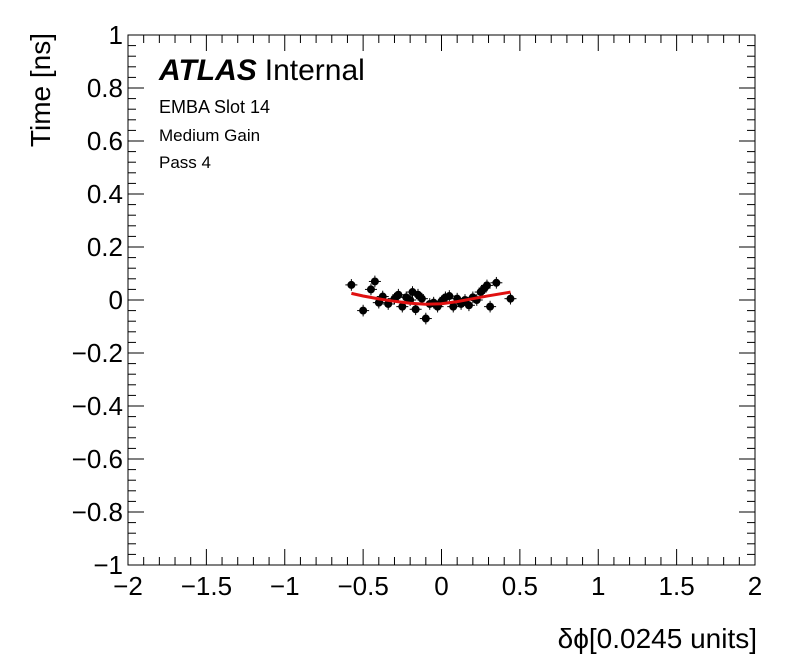 This screenshot has width=796, height=672. I want to click on y-tick-label: 0.8, so click(105, 88).